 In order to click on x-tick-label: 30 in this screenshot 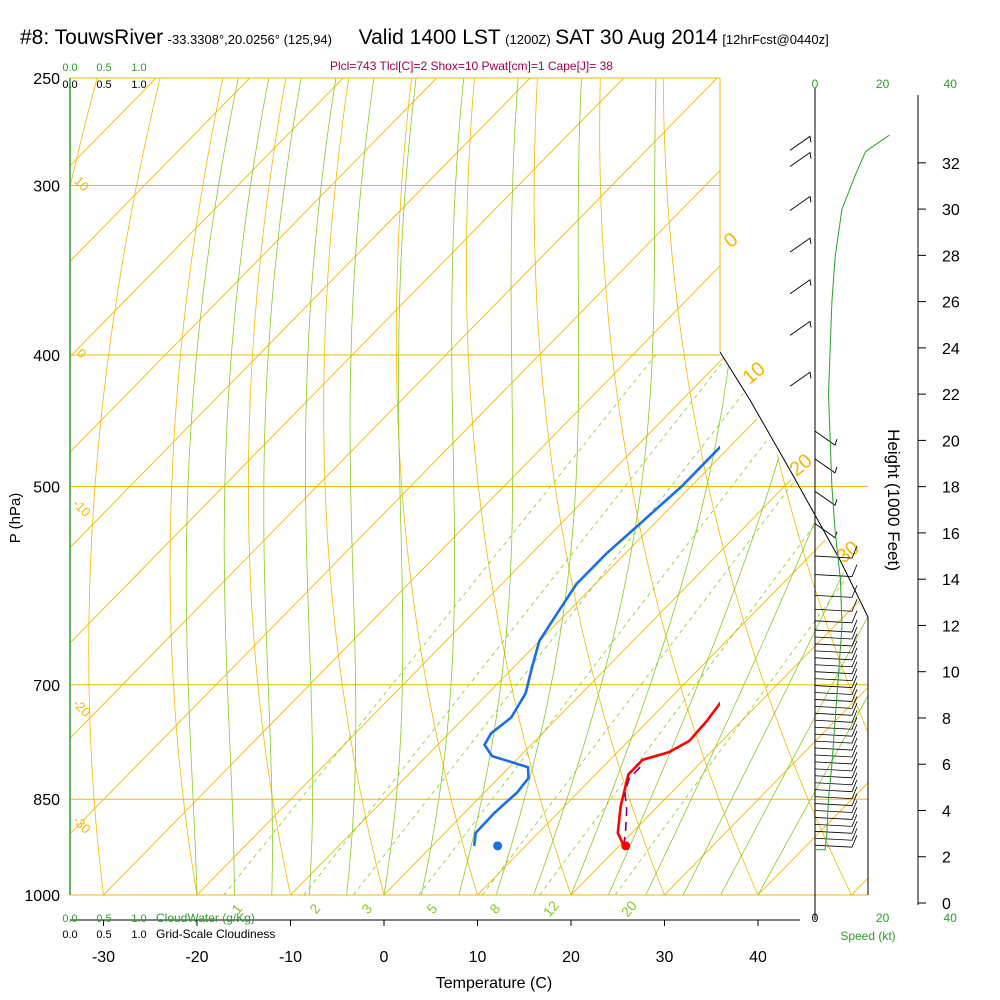, I will do `click(665, 957)`.